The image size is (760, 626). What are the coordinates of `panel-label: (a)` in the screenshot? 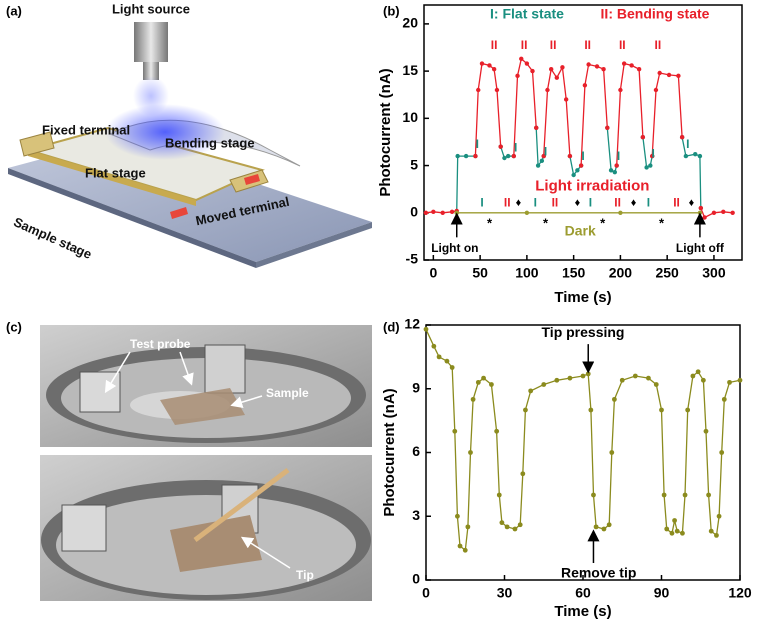 It's located at (14, 10).